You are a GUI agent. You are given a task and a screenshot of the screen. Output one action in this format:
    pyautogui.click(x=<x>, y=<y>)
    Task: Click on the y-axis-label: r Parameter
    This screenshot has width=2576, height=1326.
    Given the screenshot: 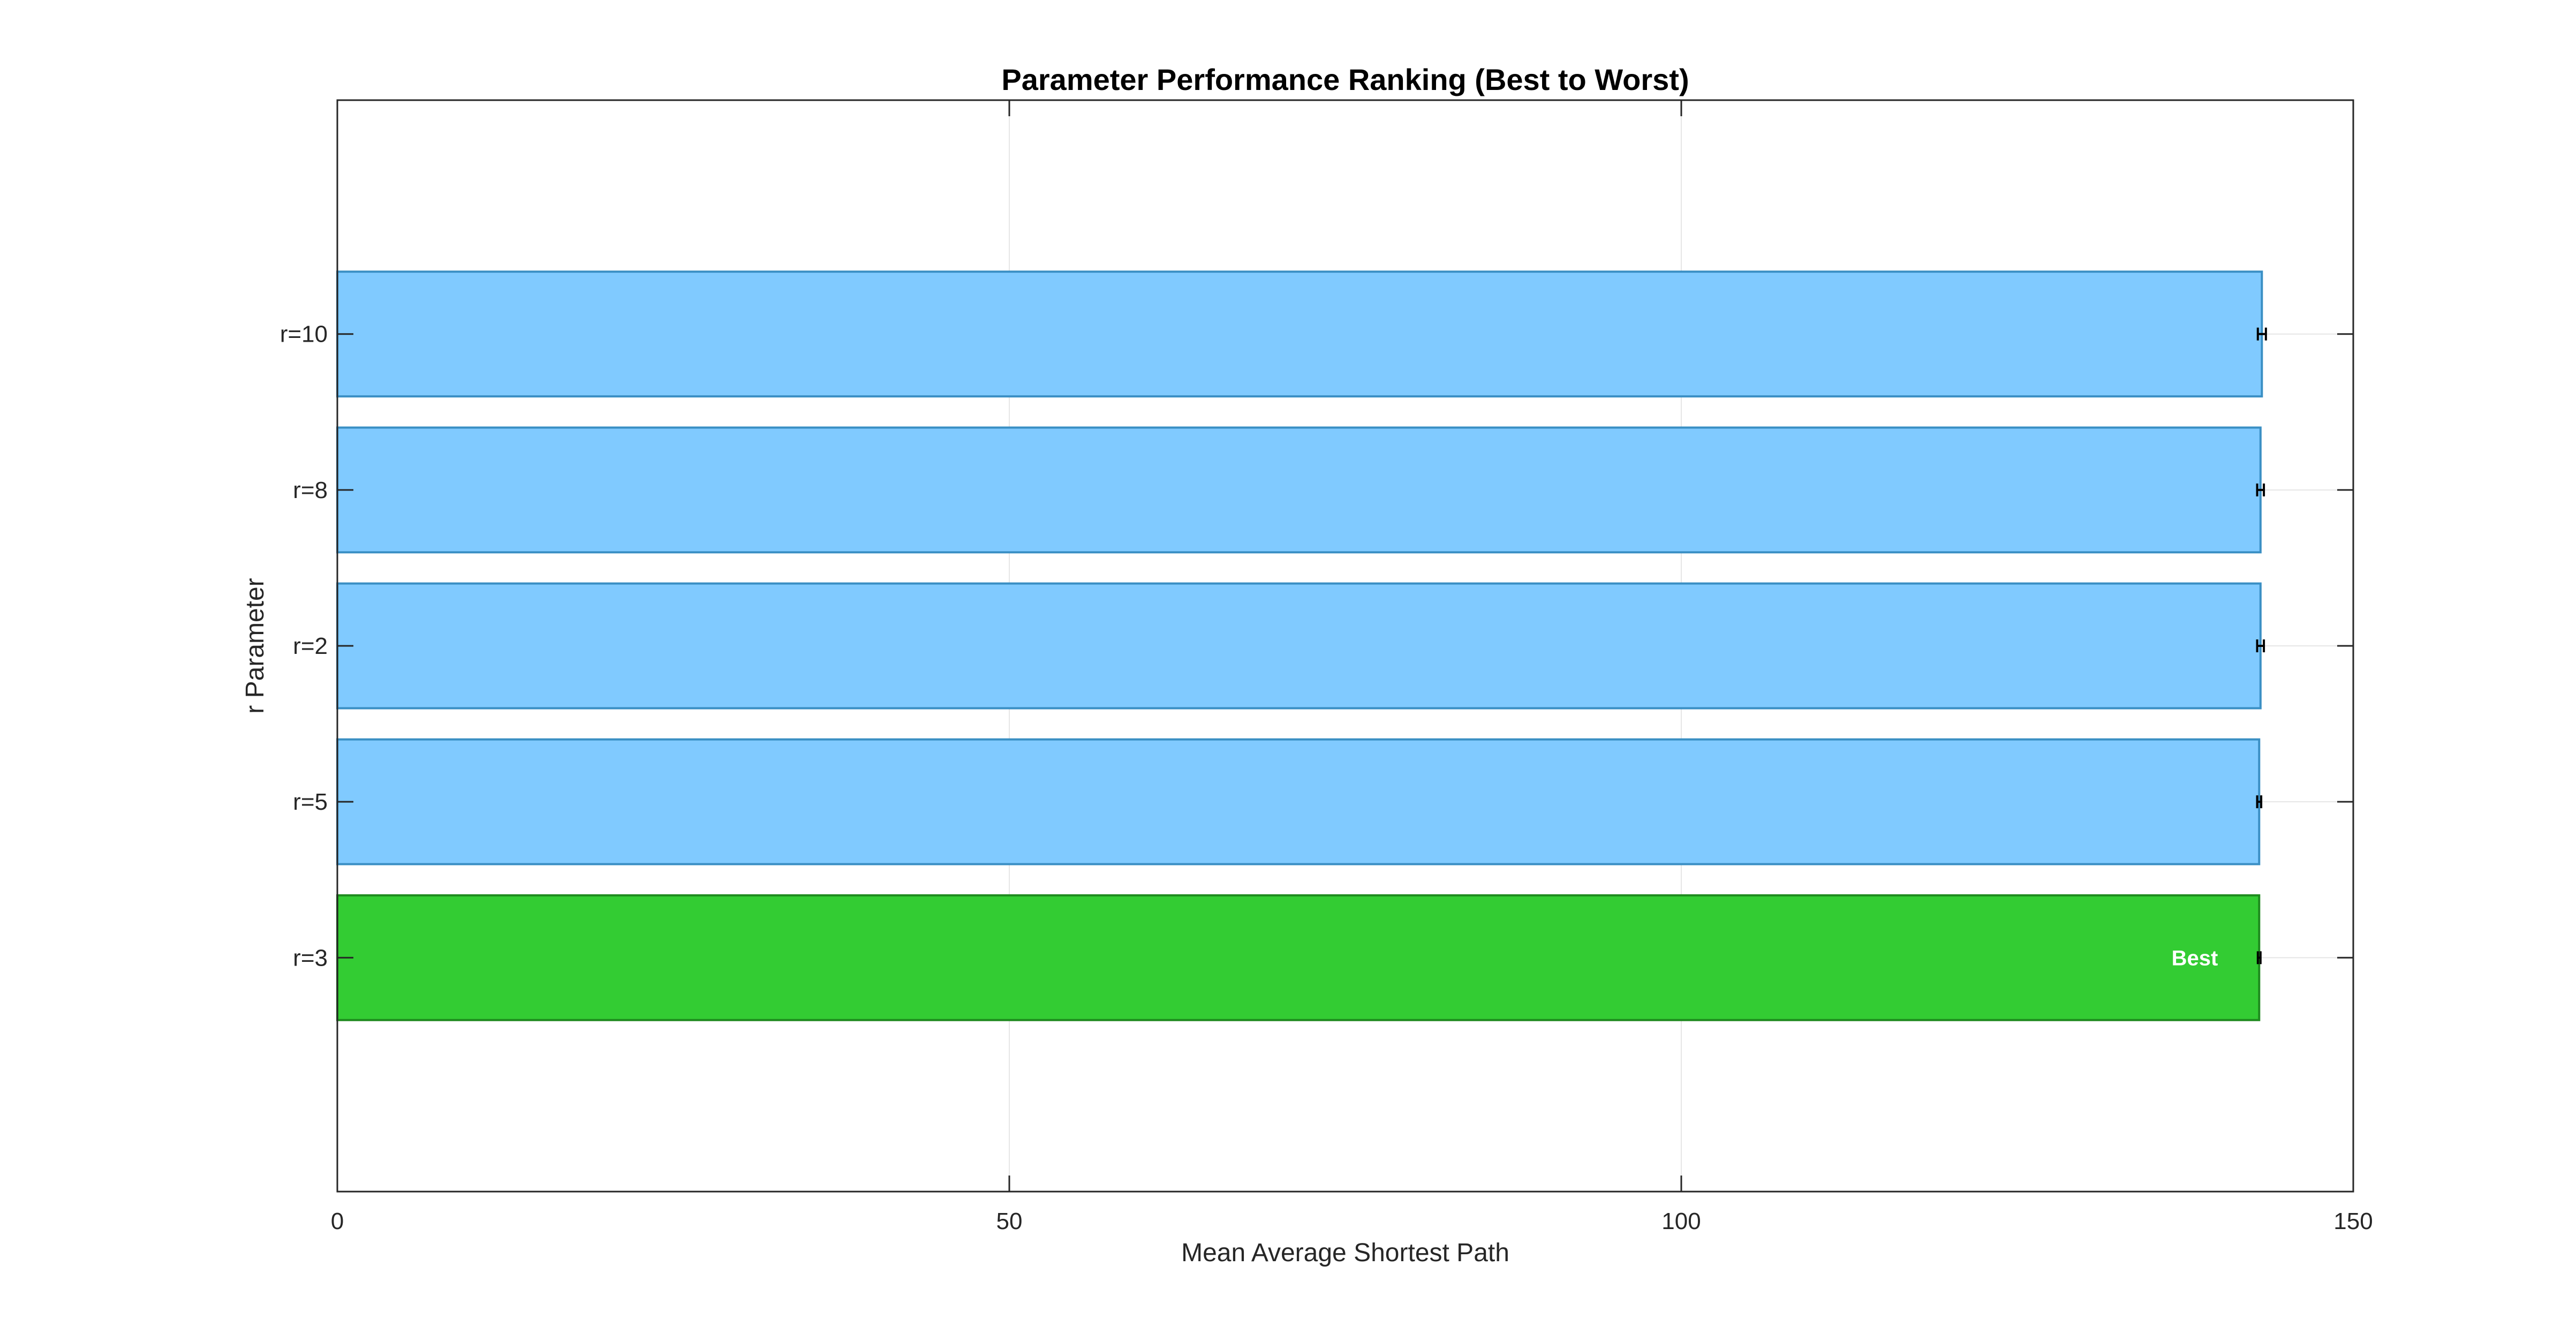 What is the action you would take?
    pyautogui.click(x=255, y=645)
    